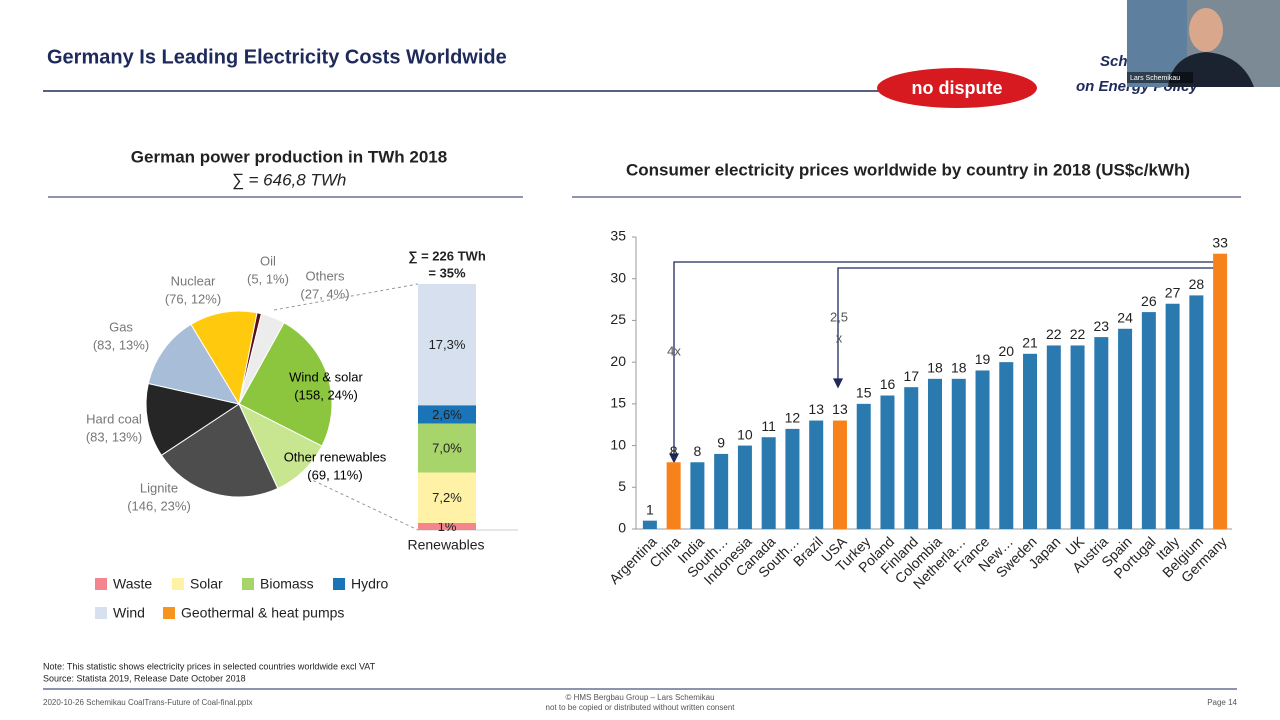  I want to click on pie-title: German power production in TWh 2018, so click(289, 156).